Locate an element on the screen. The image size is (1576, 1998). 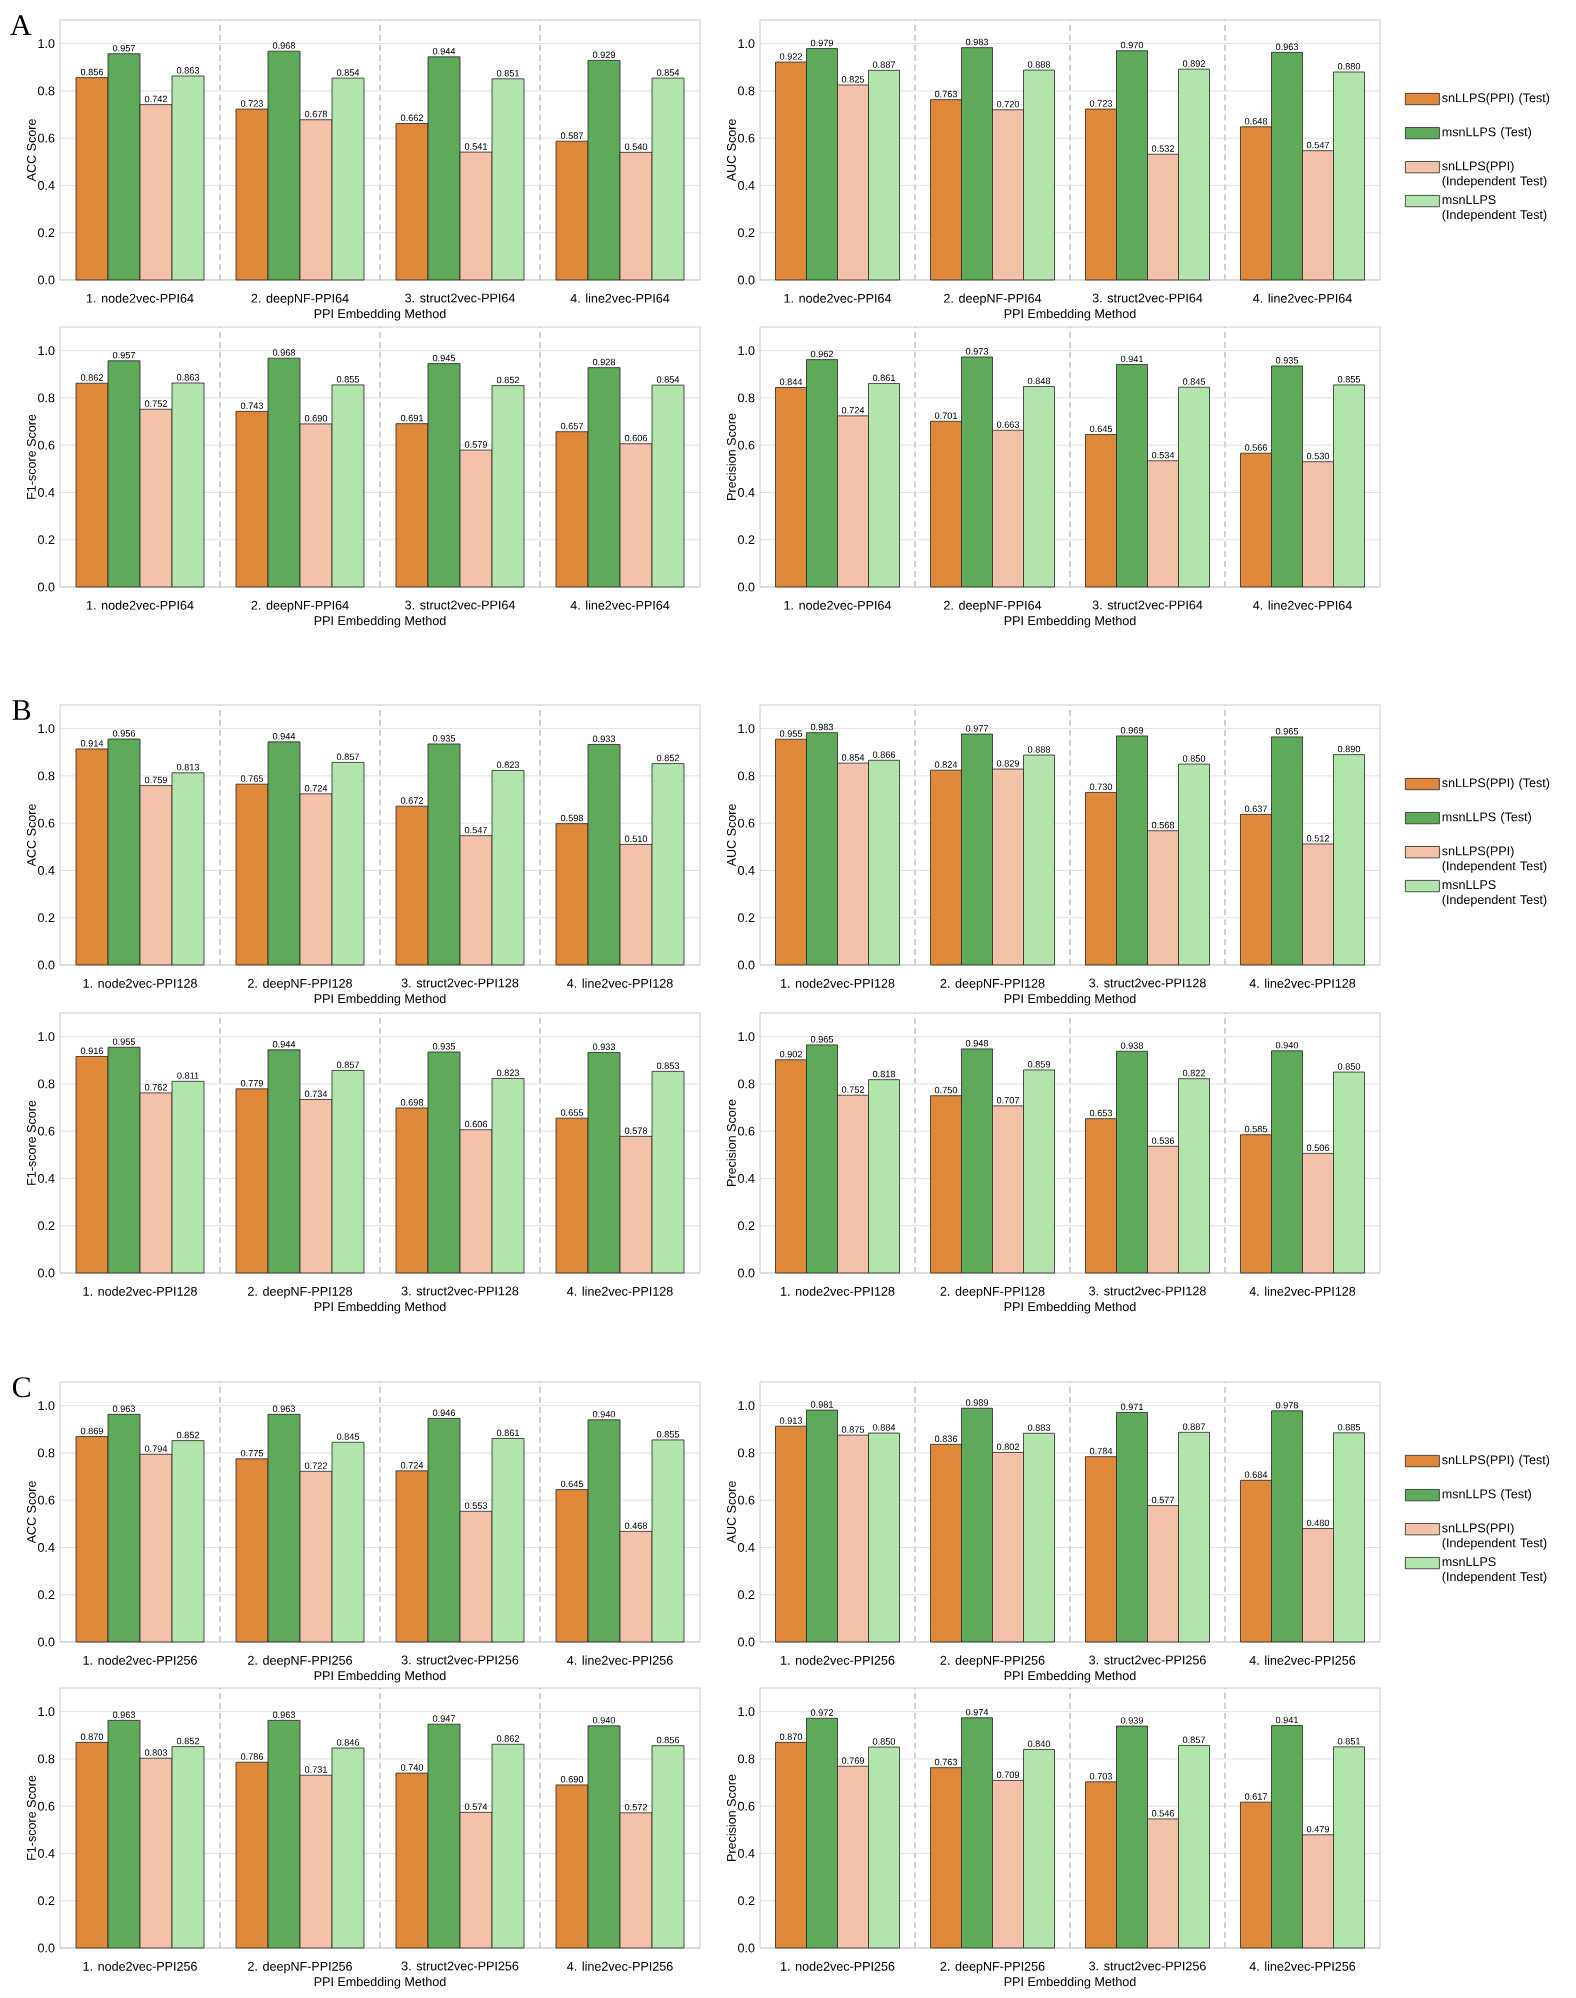
text: B is located at coordinates (21, 710).